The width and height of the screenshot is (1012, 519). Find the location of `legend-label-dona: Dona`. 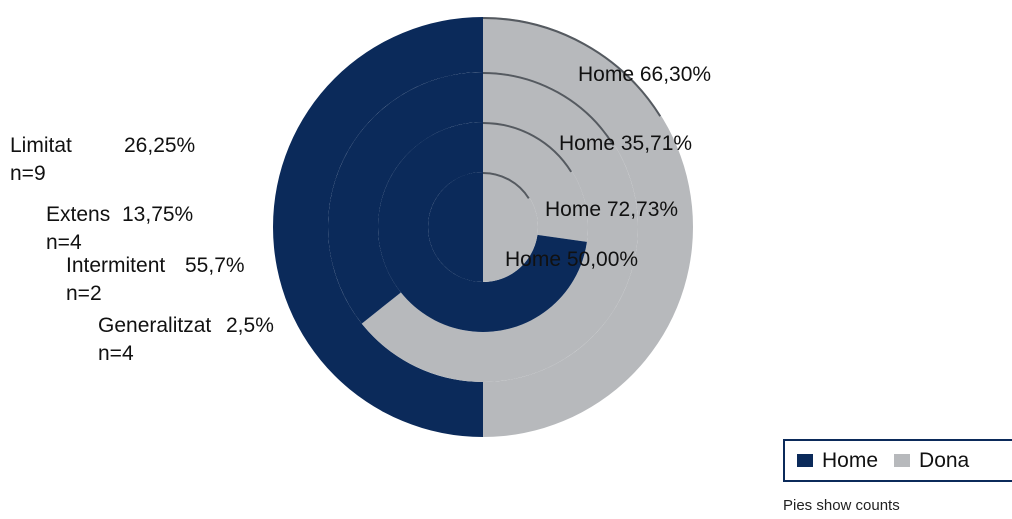

legend-label-dona: Dona is located at coordinates (944, 460).